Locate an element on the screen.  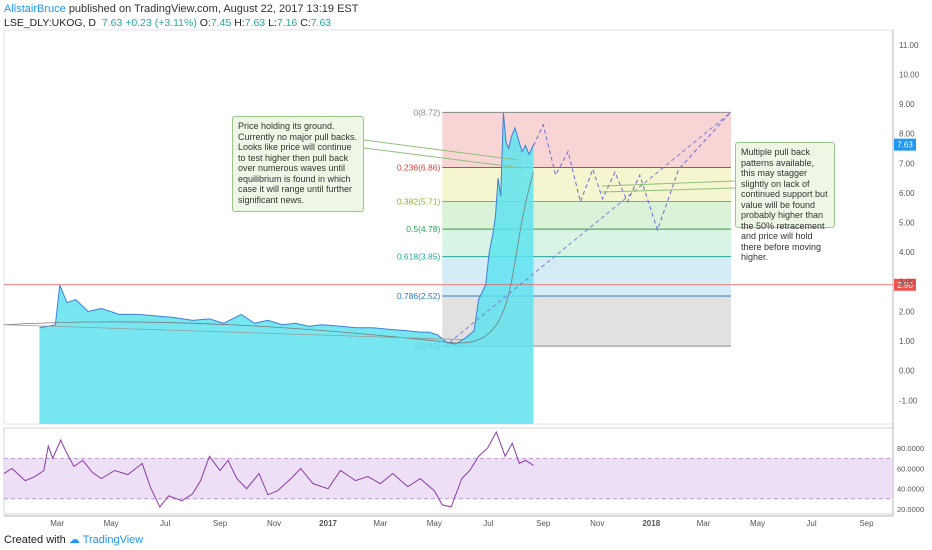
horizontal-line-badge-label: 2.90 is located at coordinates (905, 285).